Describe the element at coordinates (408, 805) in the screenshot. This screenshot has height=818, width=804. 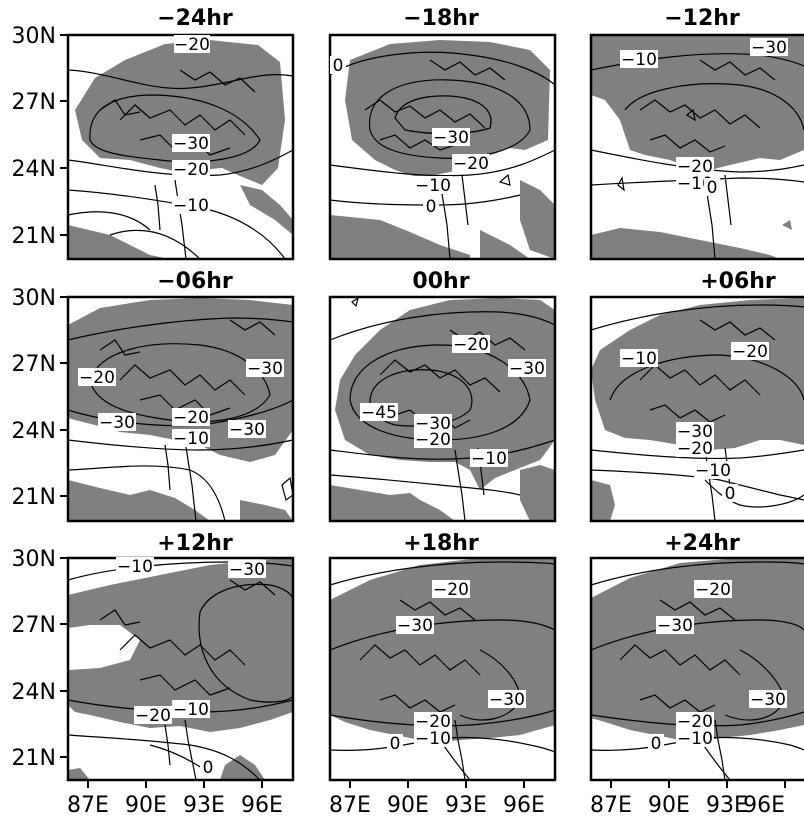
I see `x-tick-label: 90E` at that location.